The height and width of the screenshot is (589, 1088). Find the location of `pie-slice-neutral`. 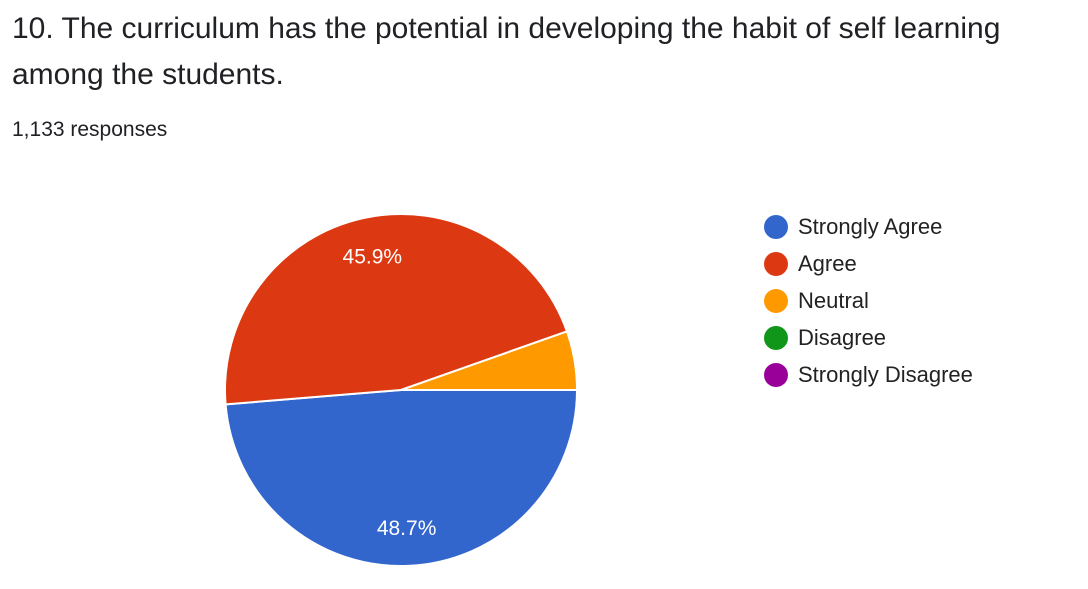

pie-slice-neutral is located at coordinates (489, 360).